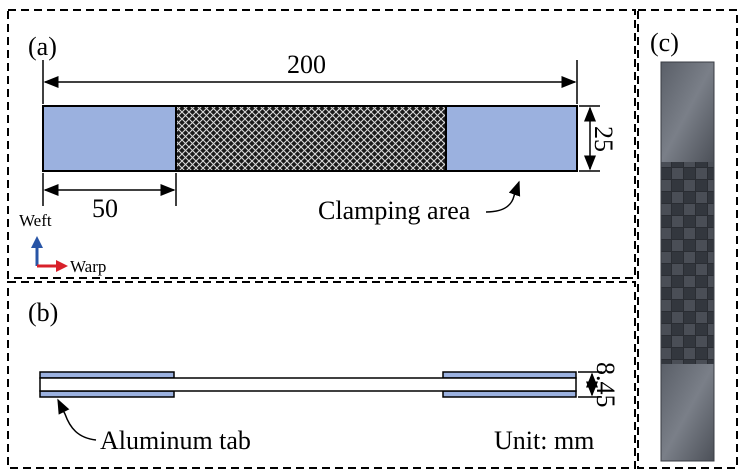 The image size is (744, 474). I want to click on aluminum-tab-label: Aluminum tab, so click(175, 440).